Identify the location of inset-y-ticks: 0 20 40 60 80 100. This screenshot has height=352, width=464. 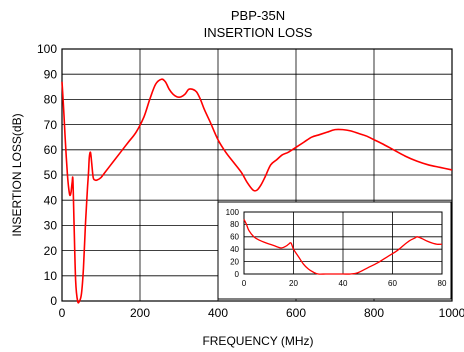
(233, 243).